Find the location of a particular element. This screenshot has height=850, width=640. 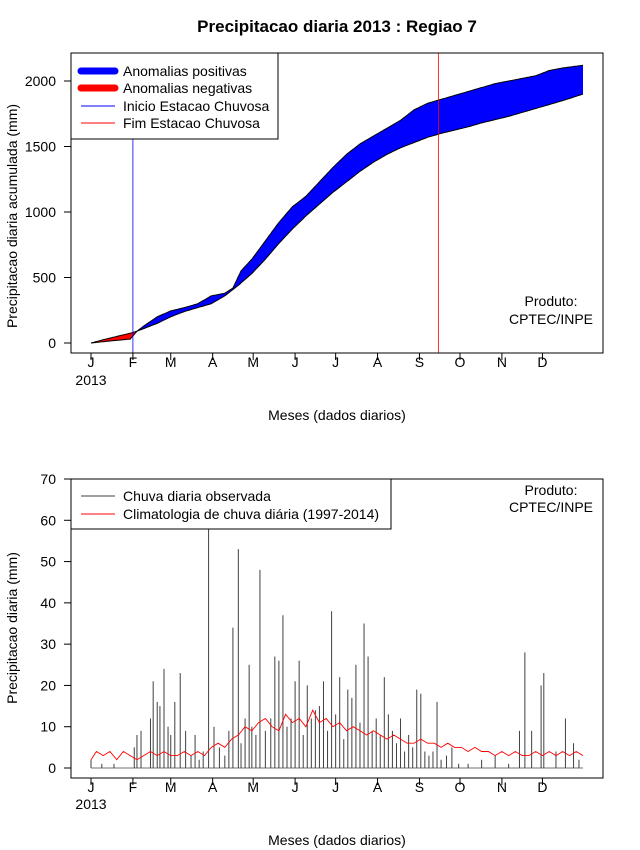

daily-y-tick-label: 50 is located at coordinates (48, 562).